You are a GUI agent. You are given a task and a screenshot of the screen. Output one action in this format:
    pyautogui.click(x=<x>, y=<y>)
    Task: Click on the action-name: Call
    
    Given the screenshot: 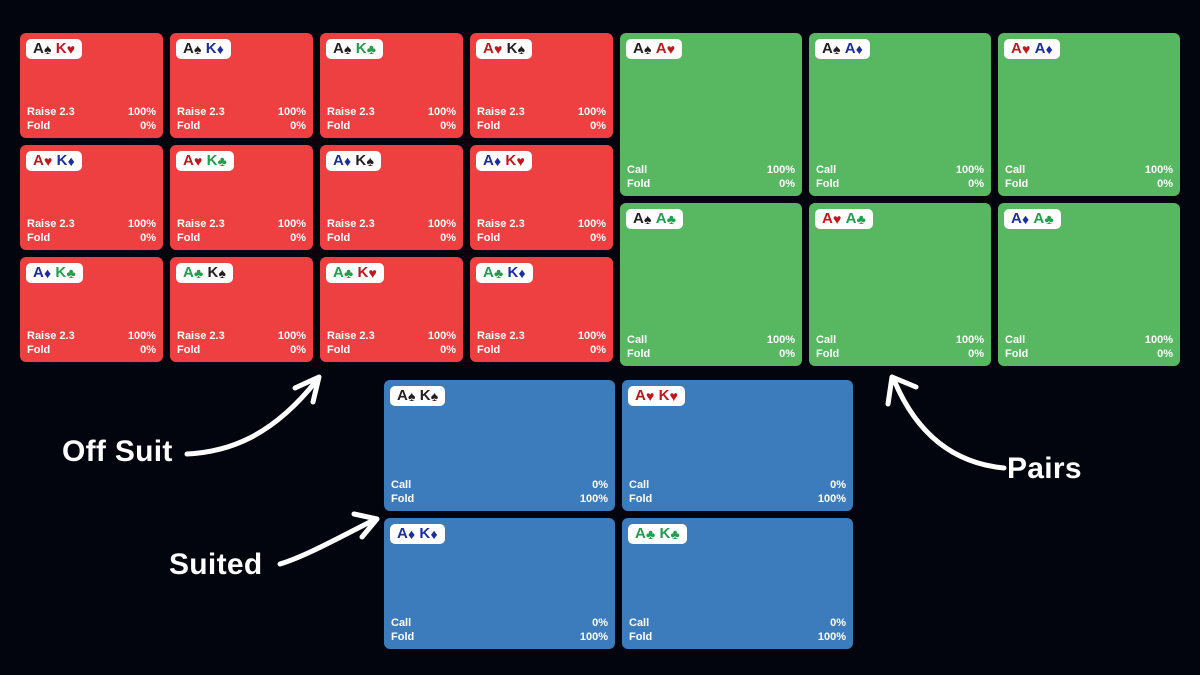 What is the action you would take?
    pyautogui.click(x=637, y=169)
    